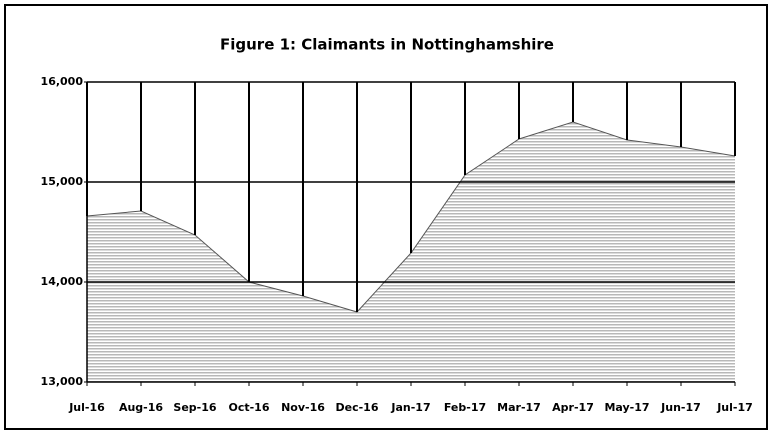 This screenshot has width=774, height=438. What do you see at coordinates (62, 81) in the screenshot?
I see `y-tick-label: 16,000` at bounding box center [62, 81].